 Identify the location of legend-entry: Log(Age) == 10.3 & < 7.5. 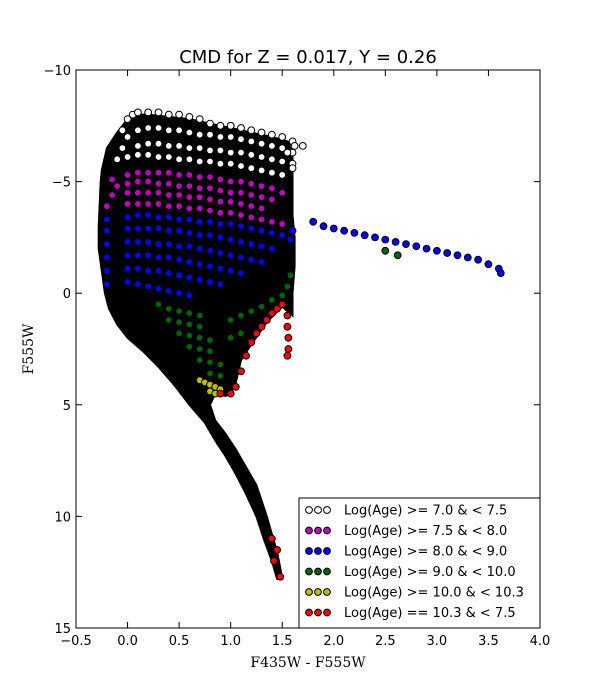
(410, 613).